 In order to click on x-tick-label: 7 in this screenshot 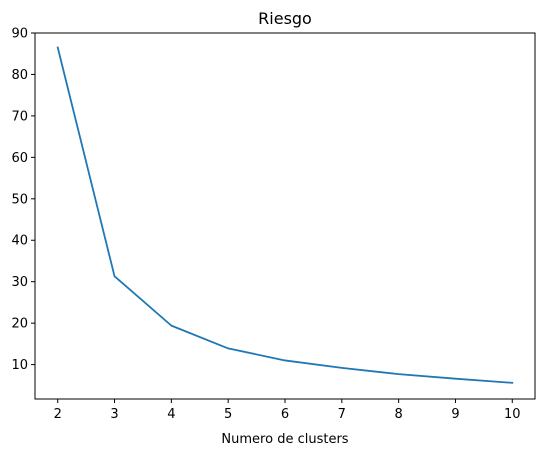, I will do `click(342, 414)`.